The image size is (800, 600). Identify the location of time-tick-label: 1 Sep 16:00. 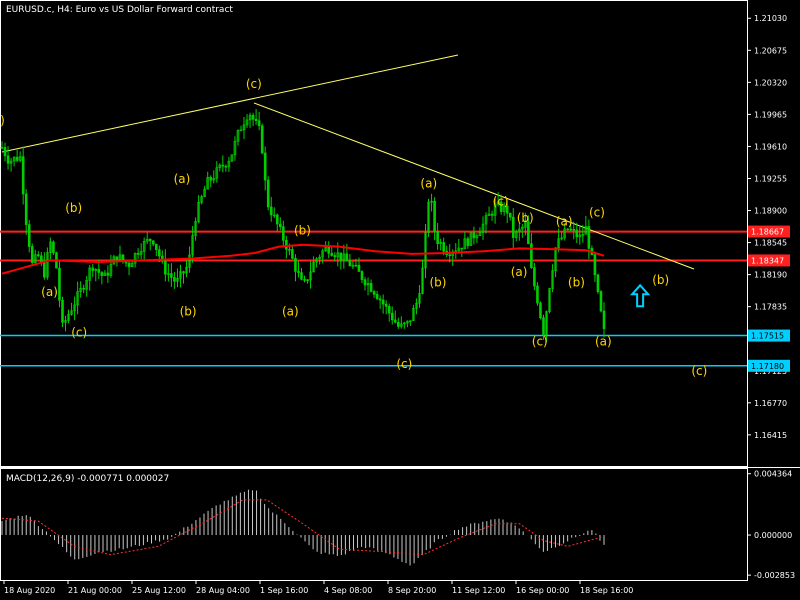
(284, 590).